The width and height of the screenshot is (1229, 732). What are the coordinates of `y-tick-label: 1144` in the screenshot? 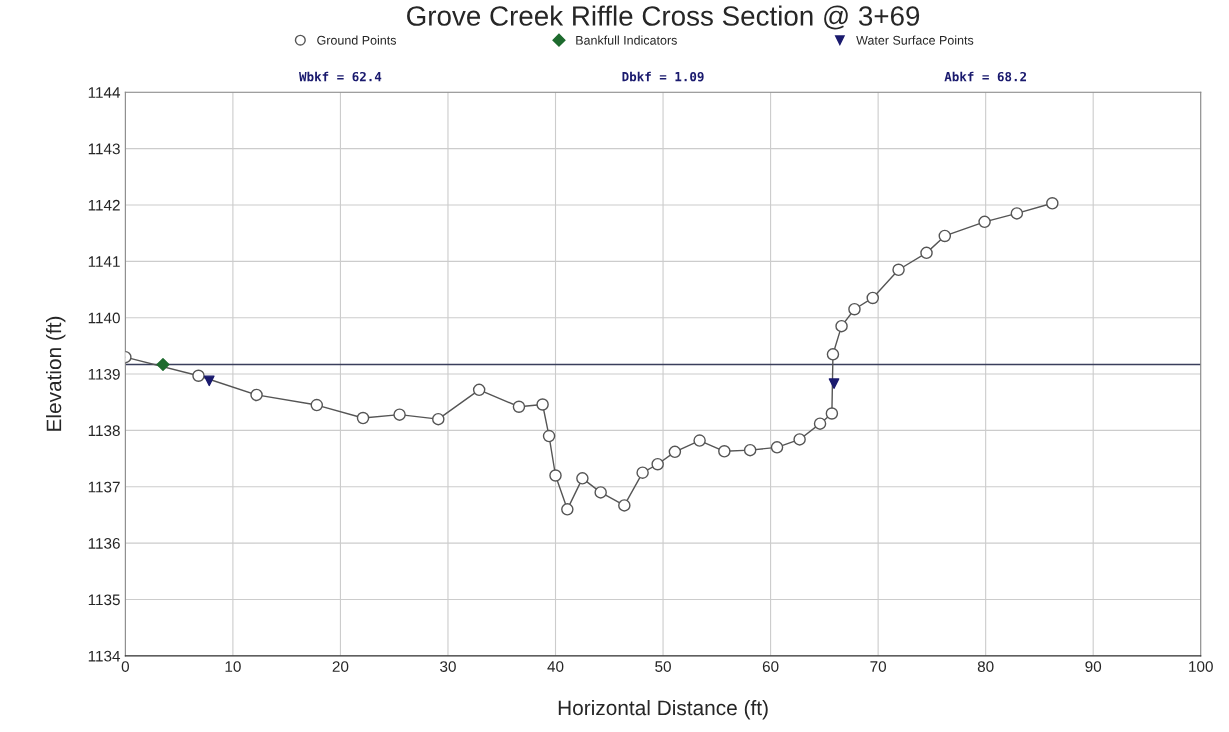 It's located at (104, 92).